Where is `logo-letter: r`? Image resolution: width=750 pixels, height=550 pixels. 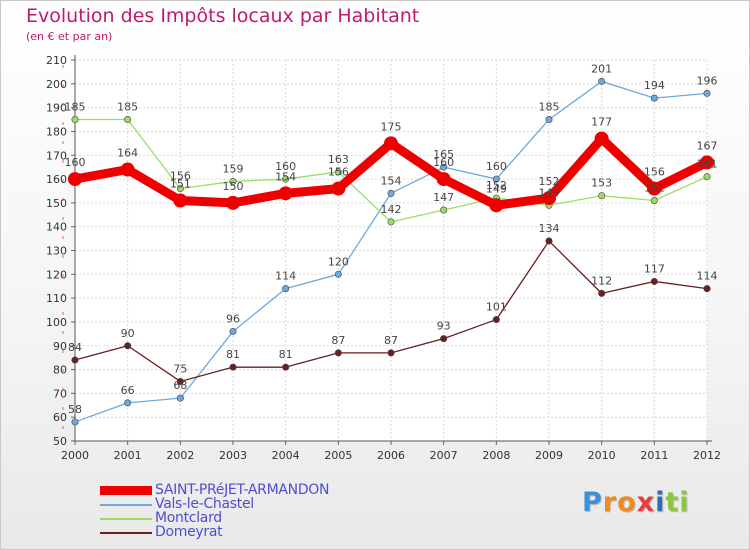
logo-letter: r is located at coordinates (610, 502).